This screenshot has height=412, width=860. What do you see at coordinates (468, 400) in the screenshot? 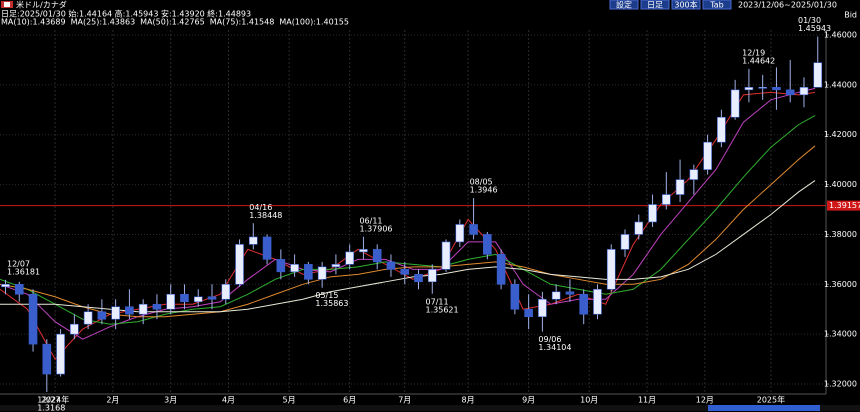
I see `x-tick-label: 8月` at bounding box center [468, 400].